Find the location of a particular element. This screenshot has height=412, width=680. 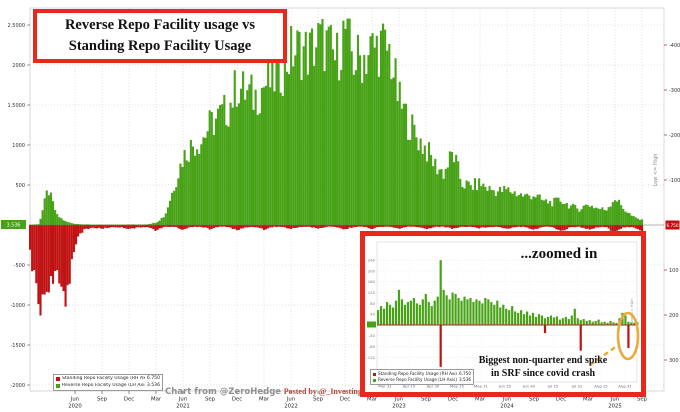

svg-text: 120 is located at coordinates (372, 292).